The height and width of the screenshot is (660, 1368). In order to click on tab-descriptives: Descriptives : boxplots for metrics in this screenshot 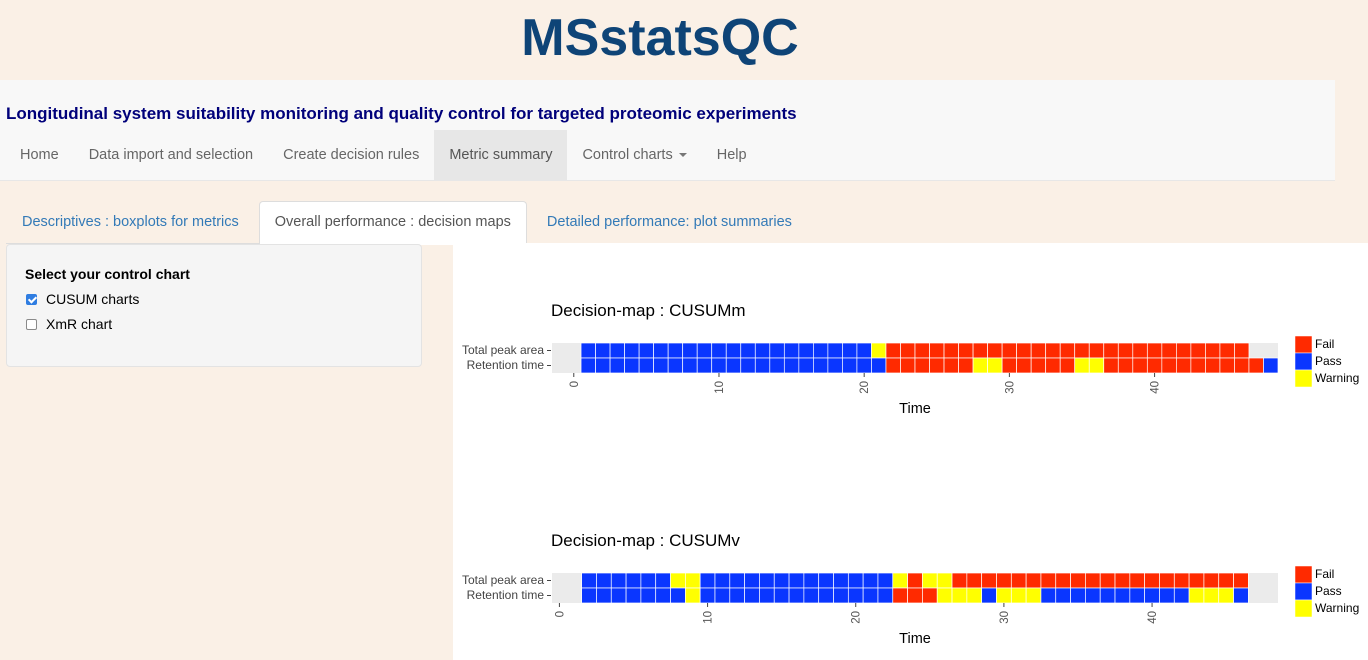, I will do `click(130, 222)`.